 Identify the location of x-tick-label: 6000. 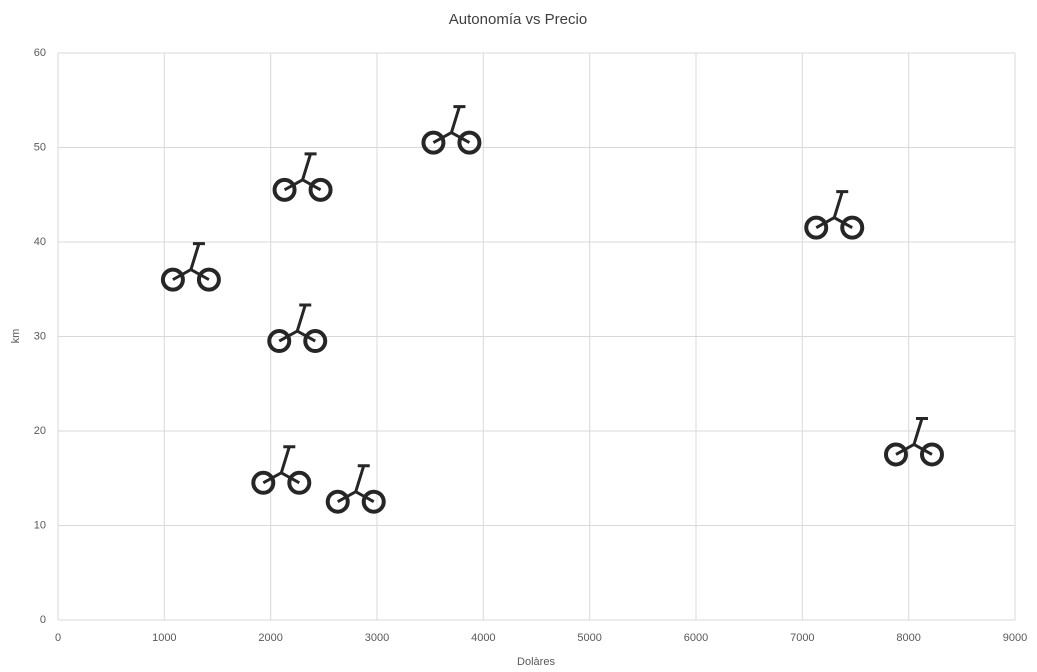
(696, 638).